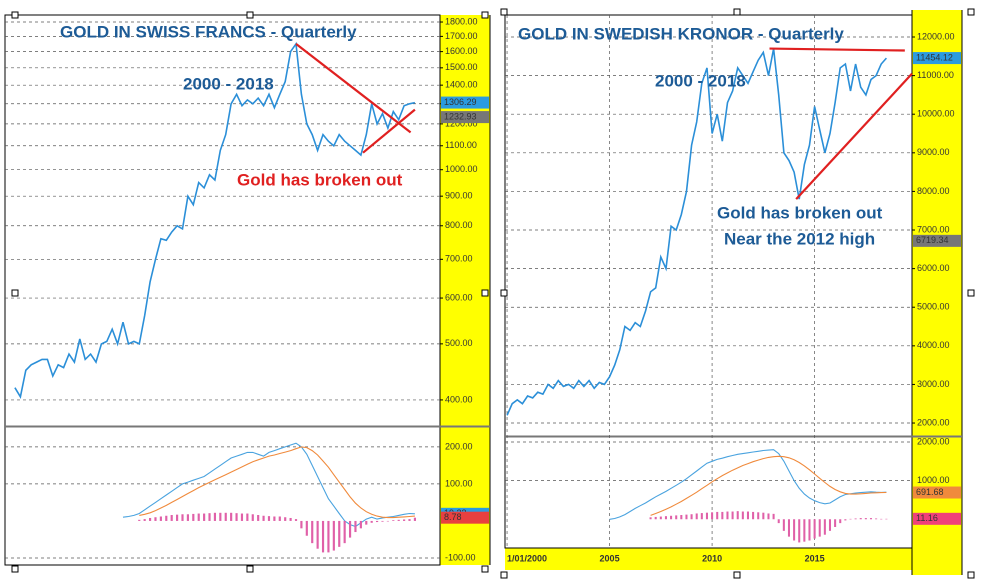 The image size is (983, 588). Describe the element at coordinates (461, 145) in the screenshot. I see `y-tick-label: 1100.00` at that location.